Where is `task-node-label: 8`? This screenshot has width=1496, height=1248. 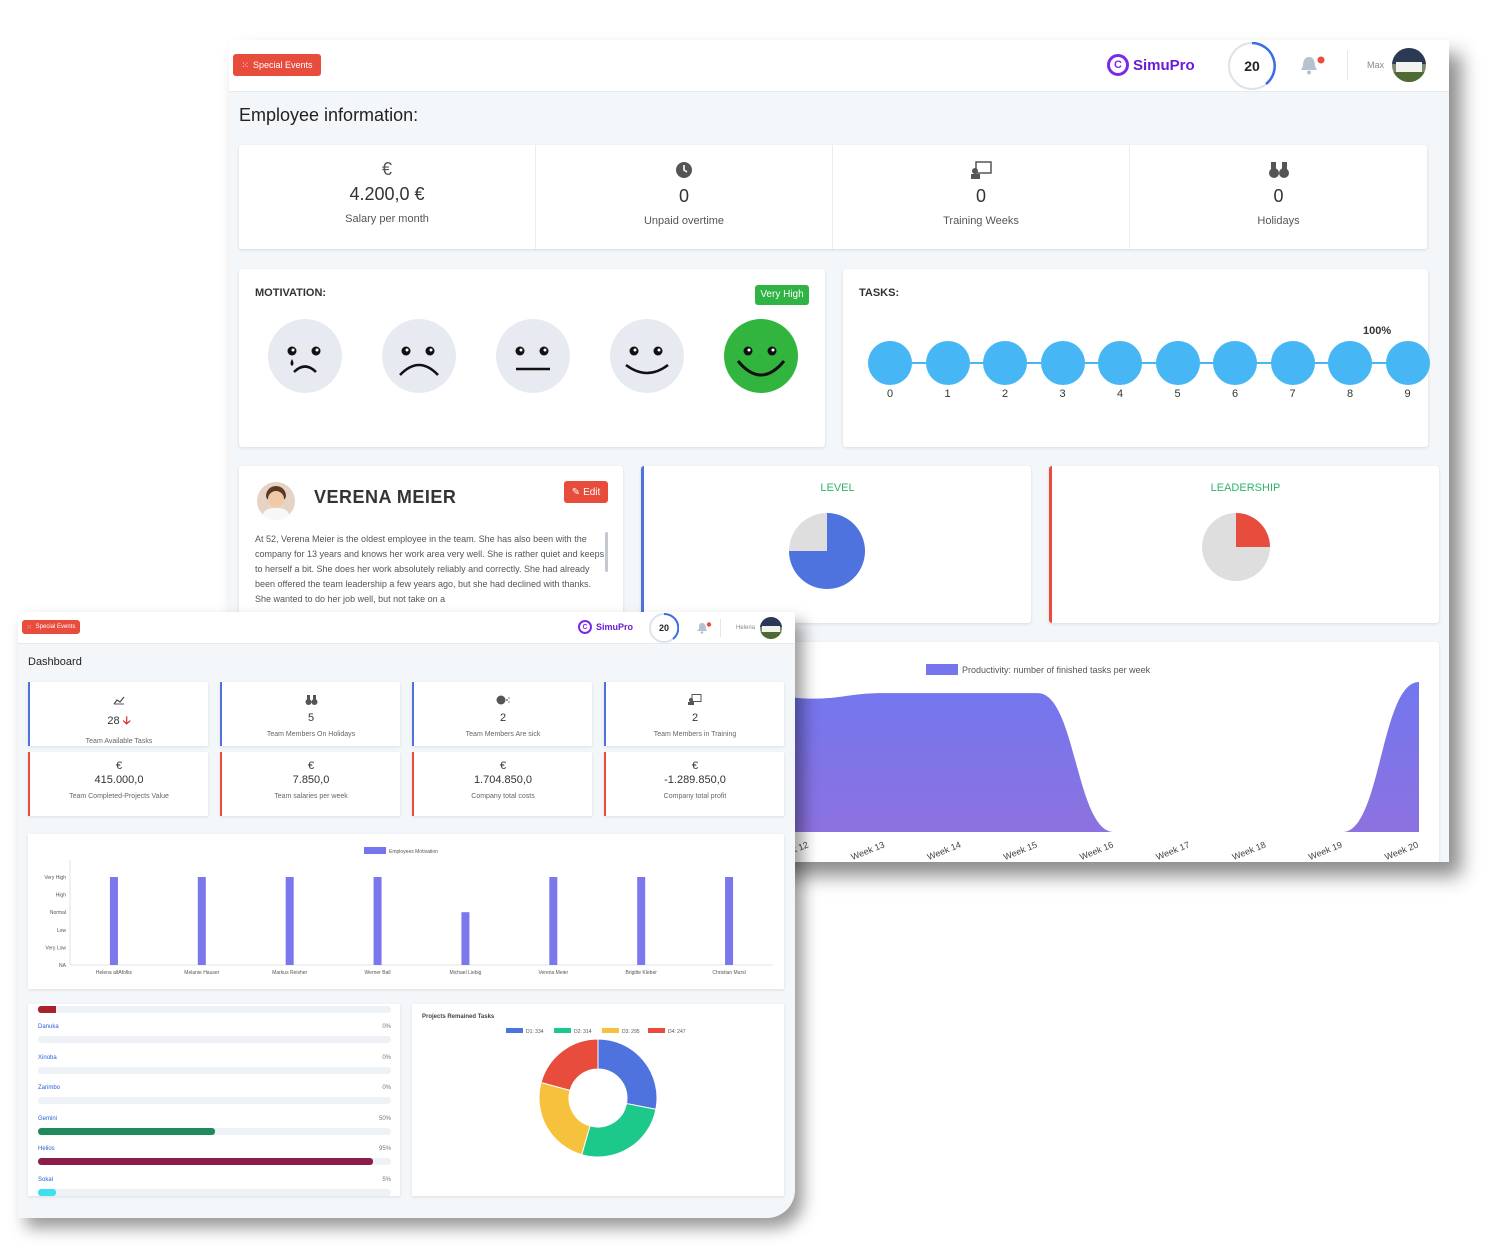
task-node-label: 8 is located at coordinates (1350, 394).